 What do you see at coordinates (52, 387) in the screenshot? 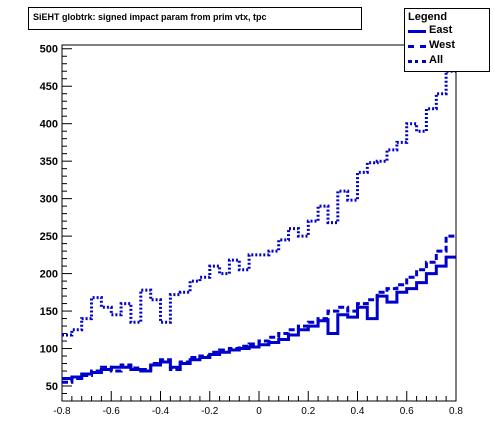
I see `y-tick-label: 50` at bounding box center [52, 387].